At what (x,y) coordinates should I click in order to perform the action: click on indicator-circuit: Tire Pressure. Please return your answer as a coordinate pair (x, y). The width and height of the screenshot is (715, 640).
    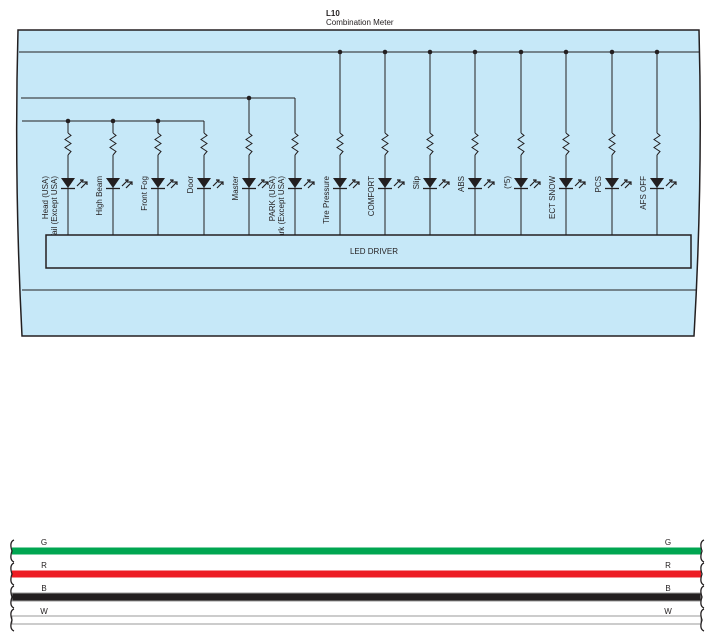
    Looking at the image, I should click on (341, 142).